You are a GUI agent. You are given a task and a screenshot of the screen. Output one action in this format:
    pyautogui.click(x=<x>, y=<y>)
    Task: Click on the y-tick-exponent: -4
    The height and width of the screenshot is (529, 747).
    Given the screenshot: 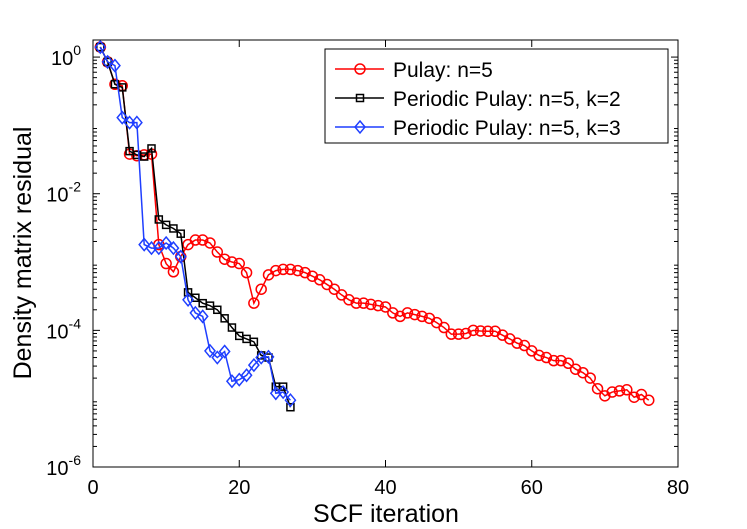 What is the action you would take?
    pyautogui.click(x=75, y=323)
    